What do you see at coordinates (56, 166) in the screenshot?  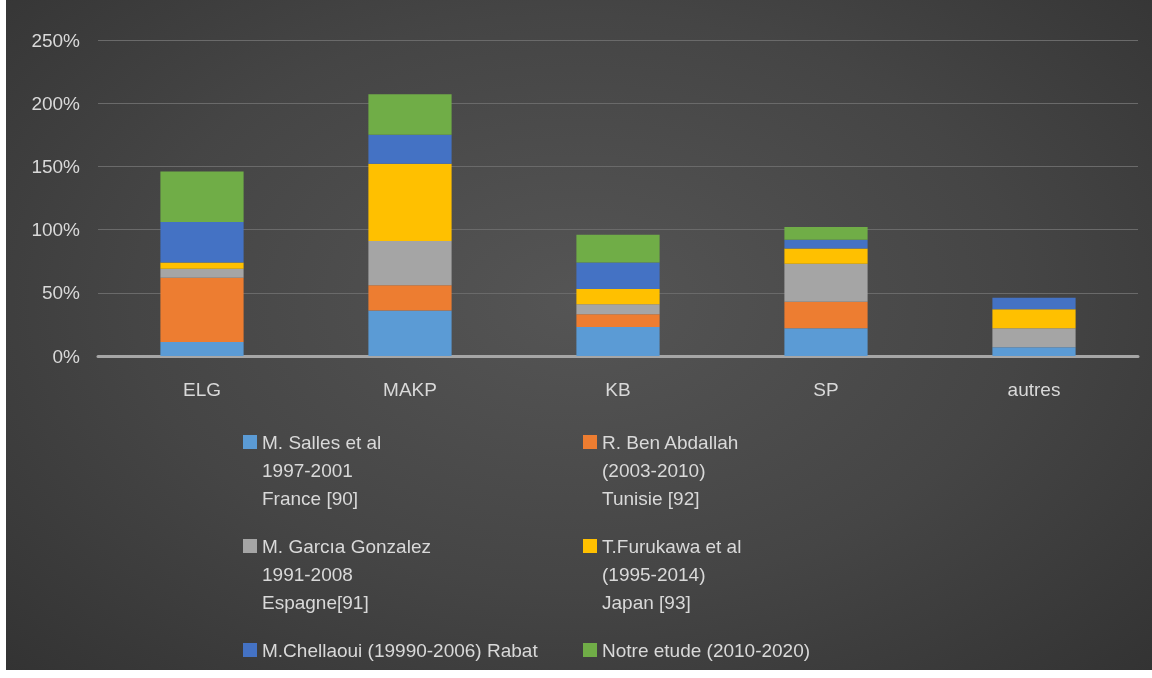 I see `y-tick-label: 150%` at bounding box center [56, 166].